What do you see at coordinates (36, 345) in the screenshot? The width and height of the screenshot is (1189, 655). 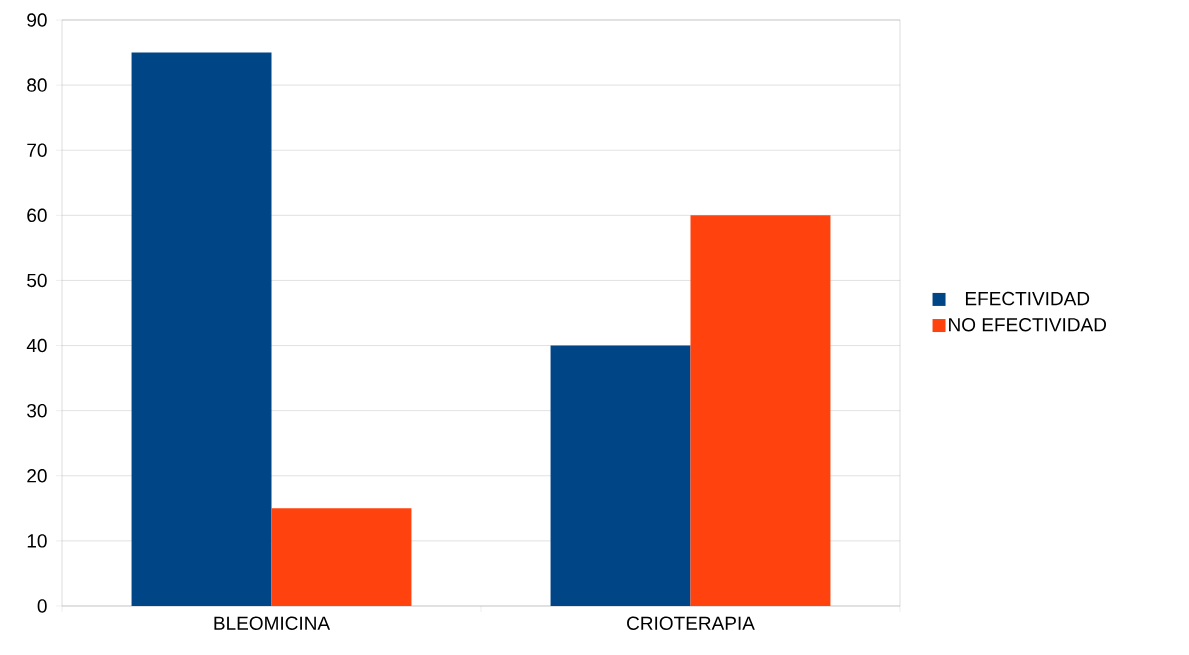 I see `y-tick-label: 40` at bounding box center [36, 345].